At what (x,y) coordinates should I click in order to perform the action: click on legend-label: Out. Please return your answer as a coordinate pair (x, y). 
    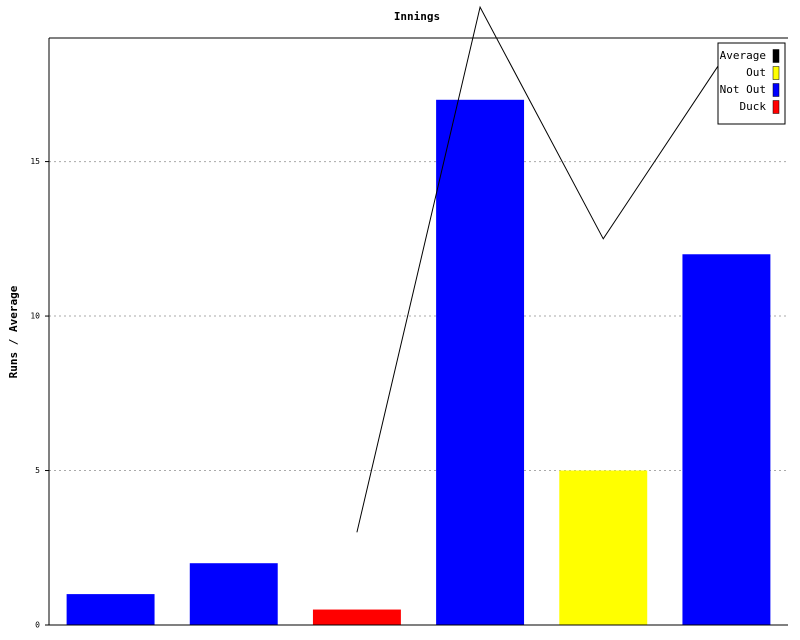
    Looking at the image, I should click on (756, 72).